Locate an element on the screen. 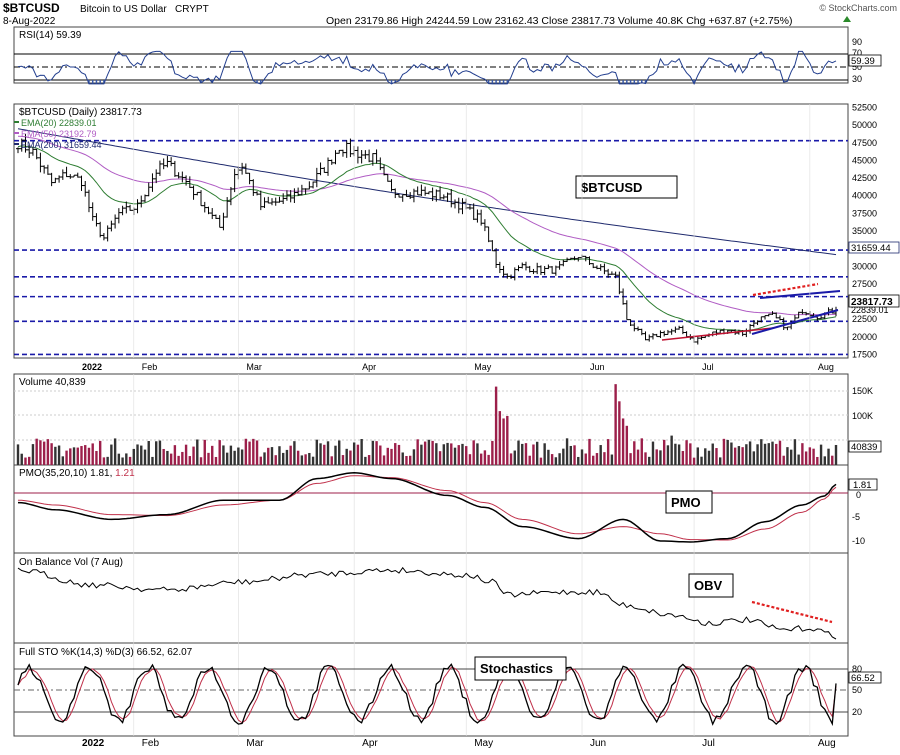 This screenshot has height=755, width=900. month-label: Jul is located at coordinates (708, 743).